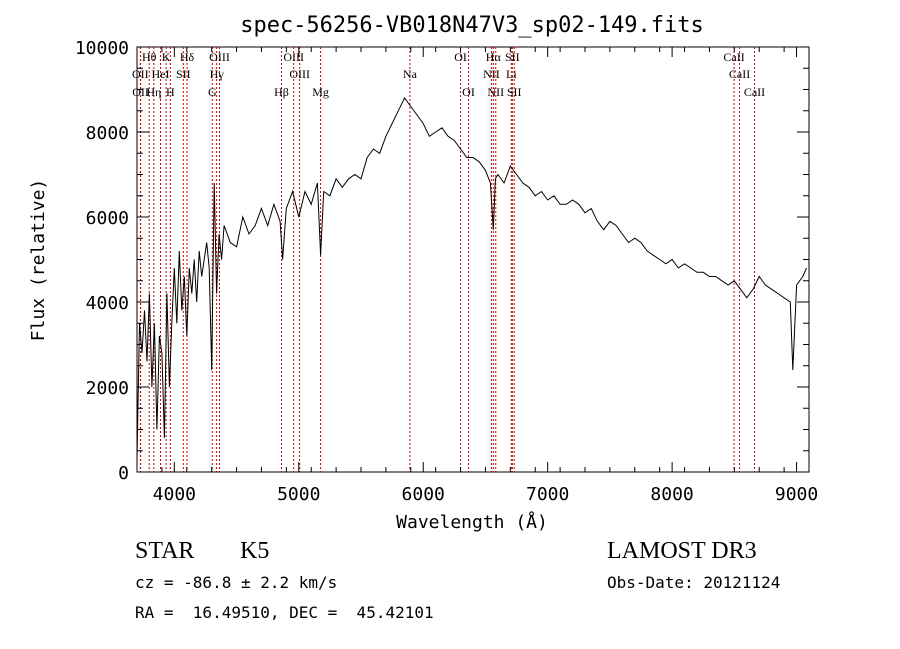 The image size is (900, 649). I want to click on y-tick-label: 8000, so click(107, 133).